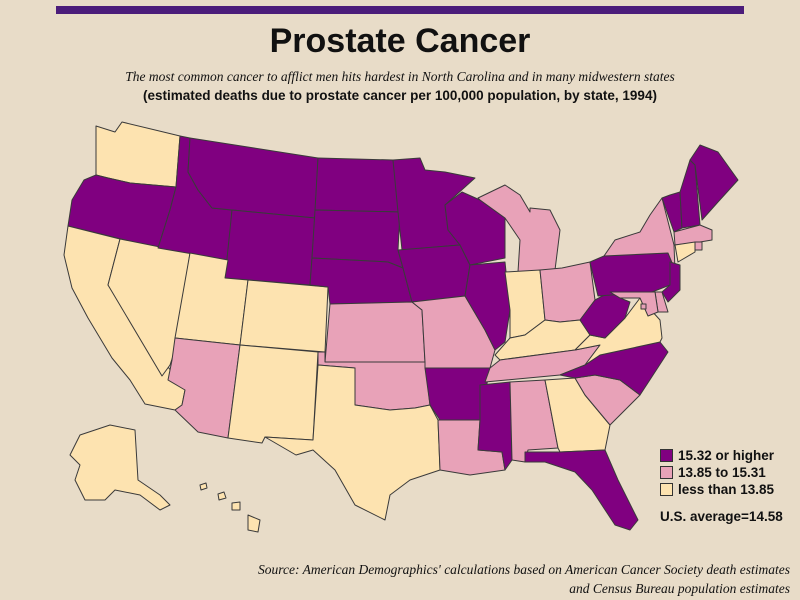  Describe the element at coordinates (138, 154) in the screenshot. I see `state-WA` at that location.